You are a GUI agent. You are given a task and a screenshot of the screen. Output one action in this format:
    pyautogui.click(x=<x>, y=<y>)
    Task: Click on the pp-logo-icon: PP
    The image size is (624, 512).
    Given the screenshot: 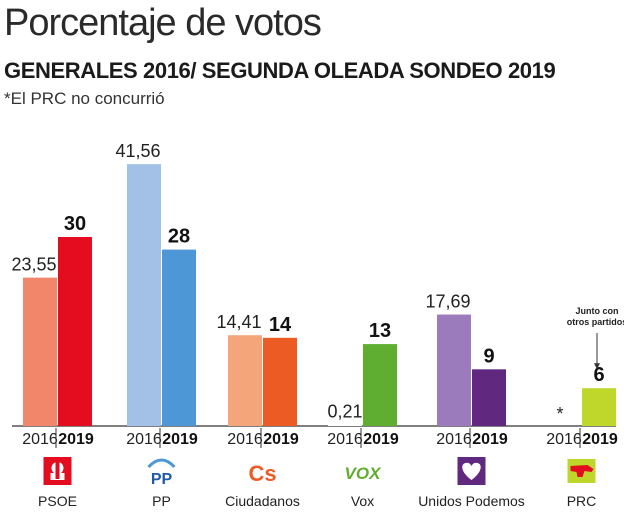 What is the action you would take?
    pyautogui.click(x=161, y=473)
    